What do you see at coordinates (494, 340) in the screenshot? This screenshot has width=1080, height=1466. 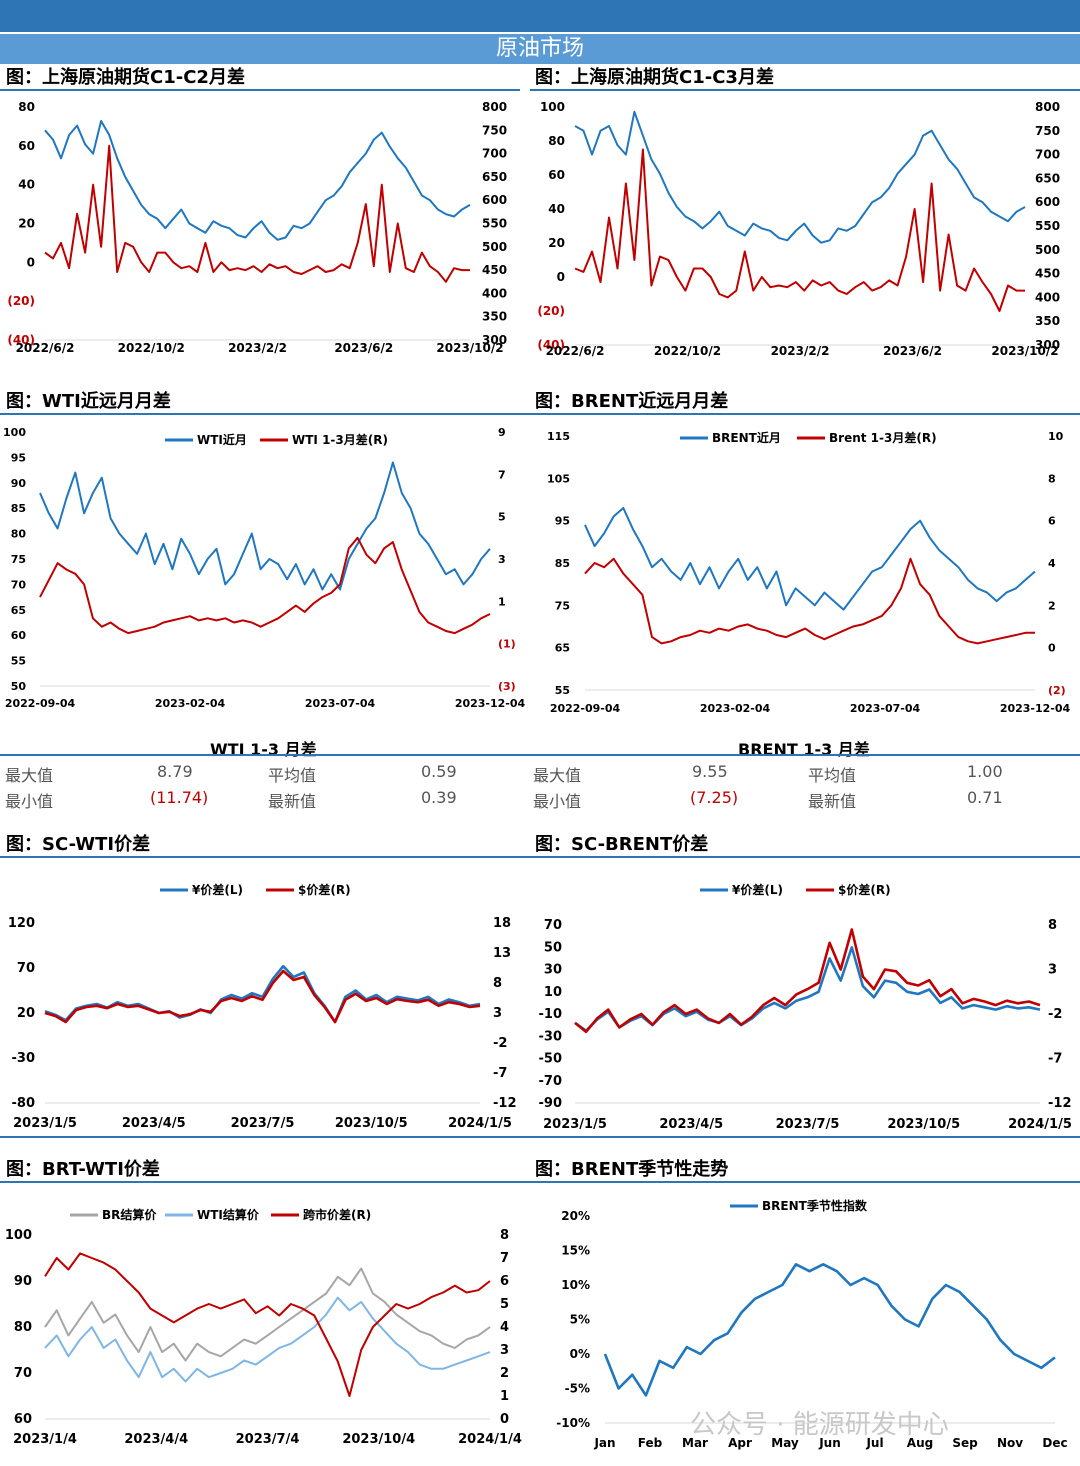 I see `y-right-tick-label: 300` at bounding box center [494, 340].